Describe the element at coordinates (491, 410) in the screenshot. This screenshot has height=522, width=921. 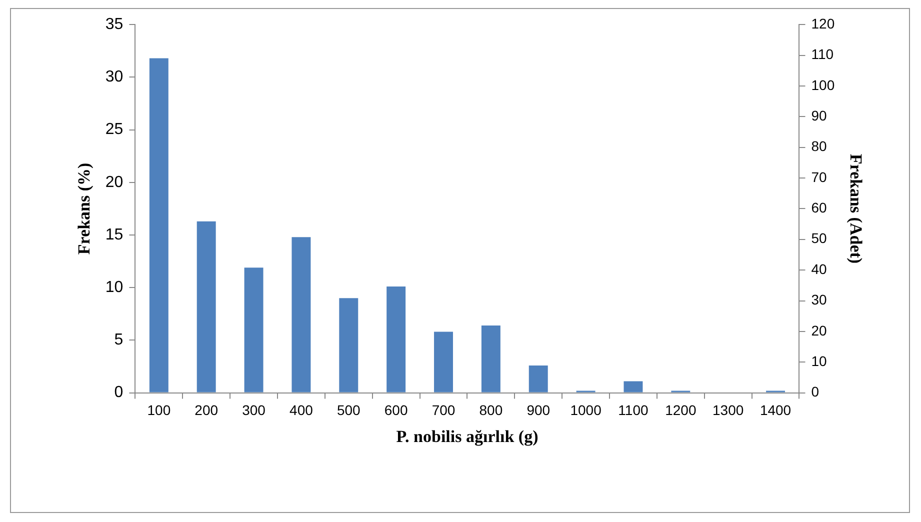
I see `x-tick-label: 800` at that location.